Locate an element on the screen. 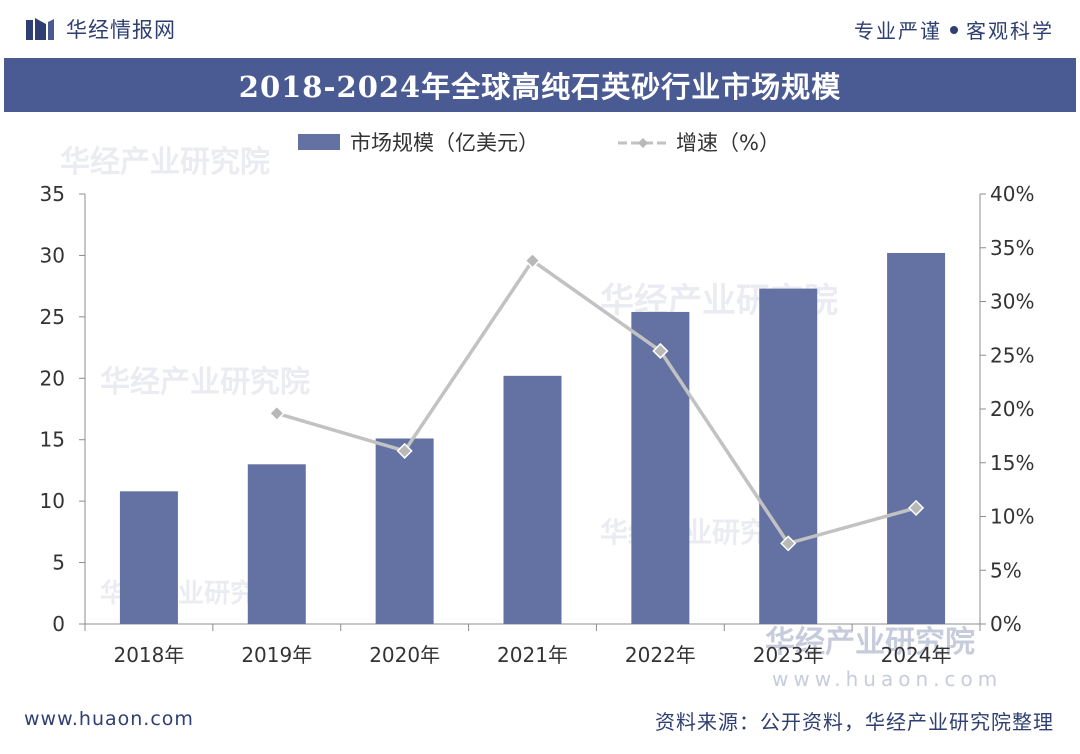  slogan: 专业严谨 客观科学 is located at coordinates (954, 29).